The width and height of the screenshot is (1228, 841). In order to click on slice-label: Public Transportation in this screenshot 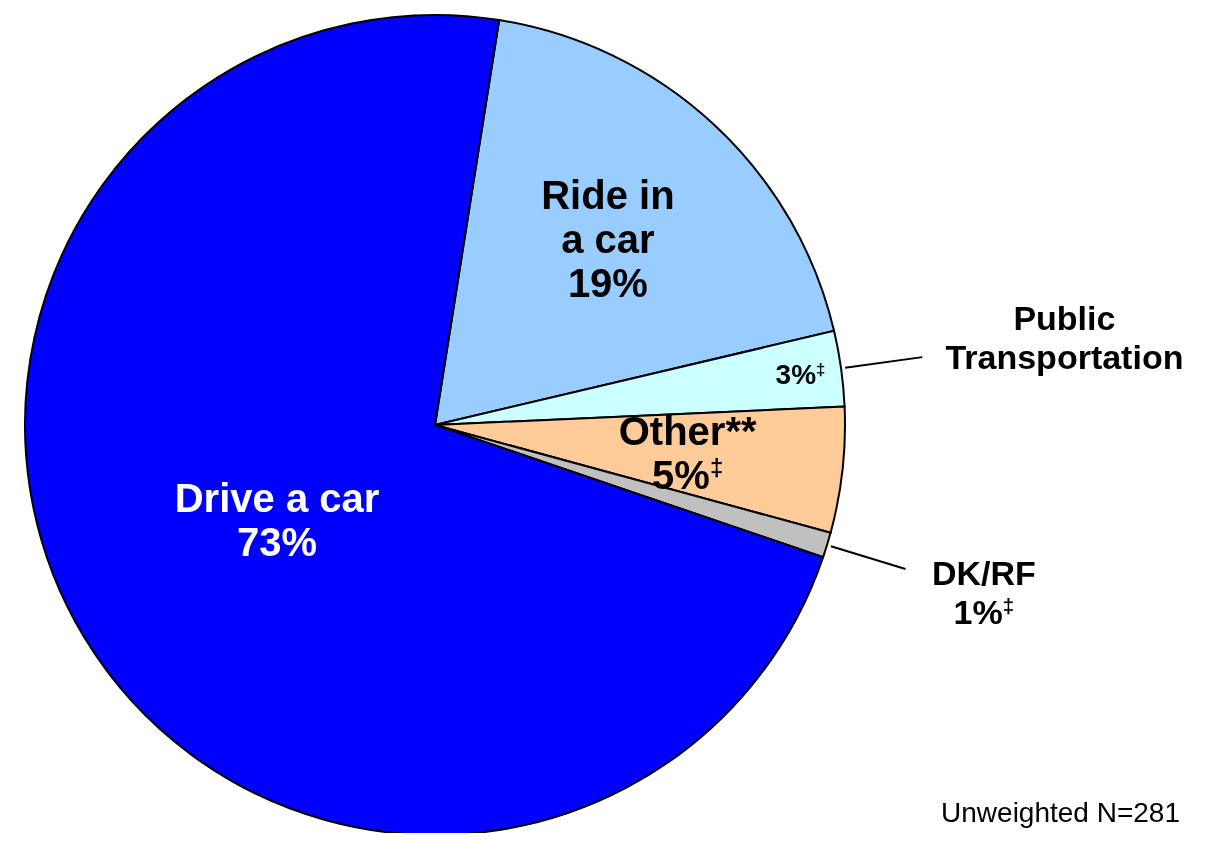, I will do `click(1064, 337)`.